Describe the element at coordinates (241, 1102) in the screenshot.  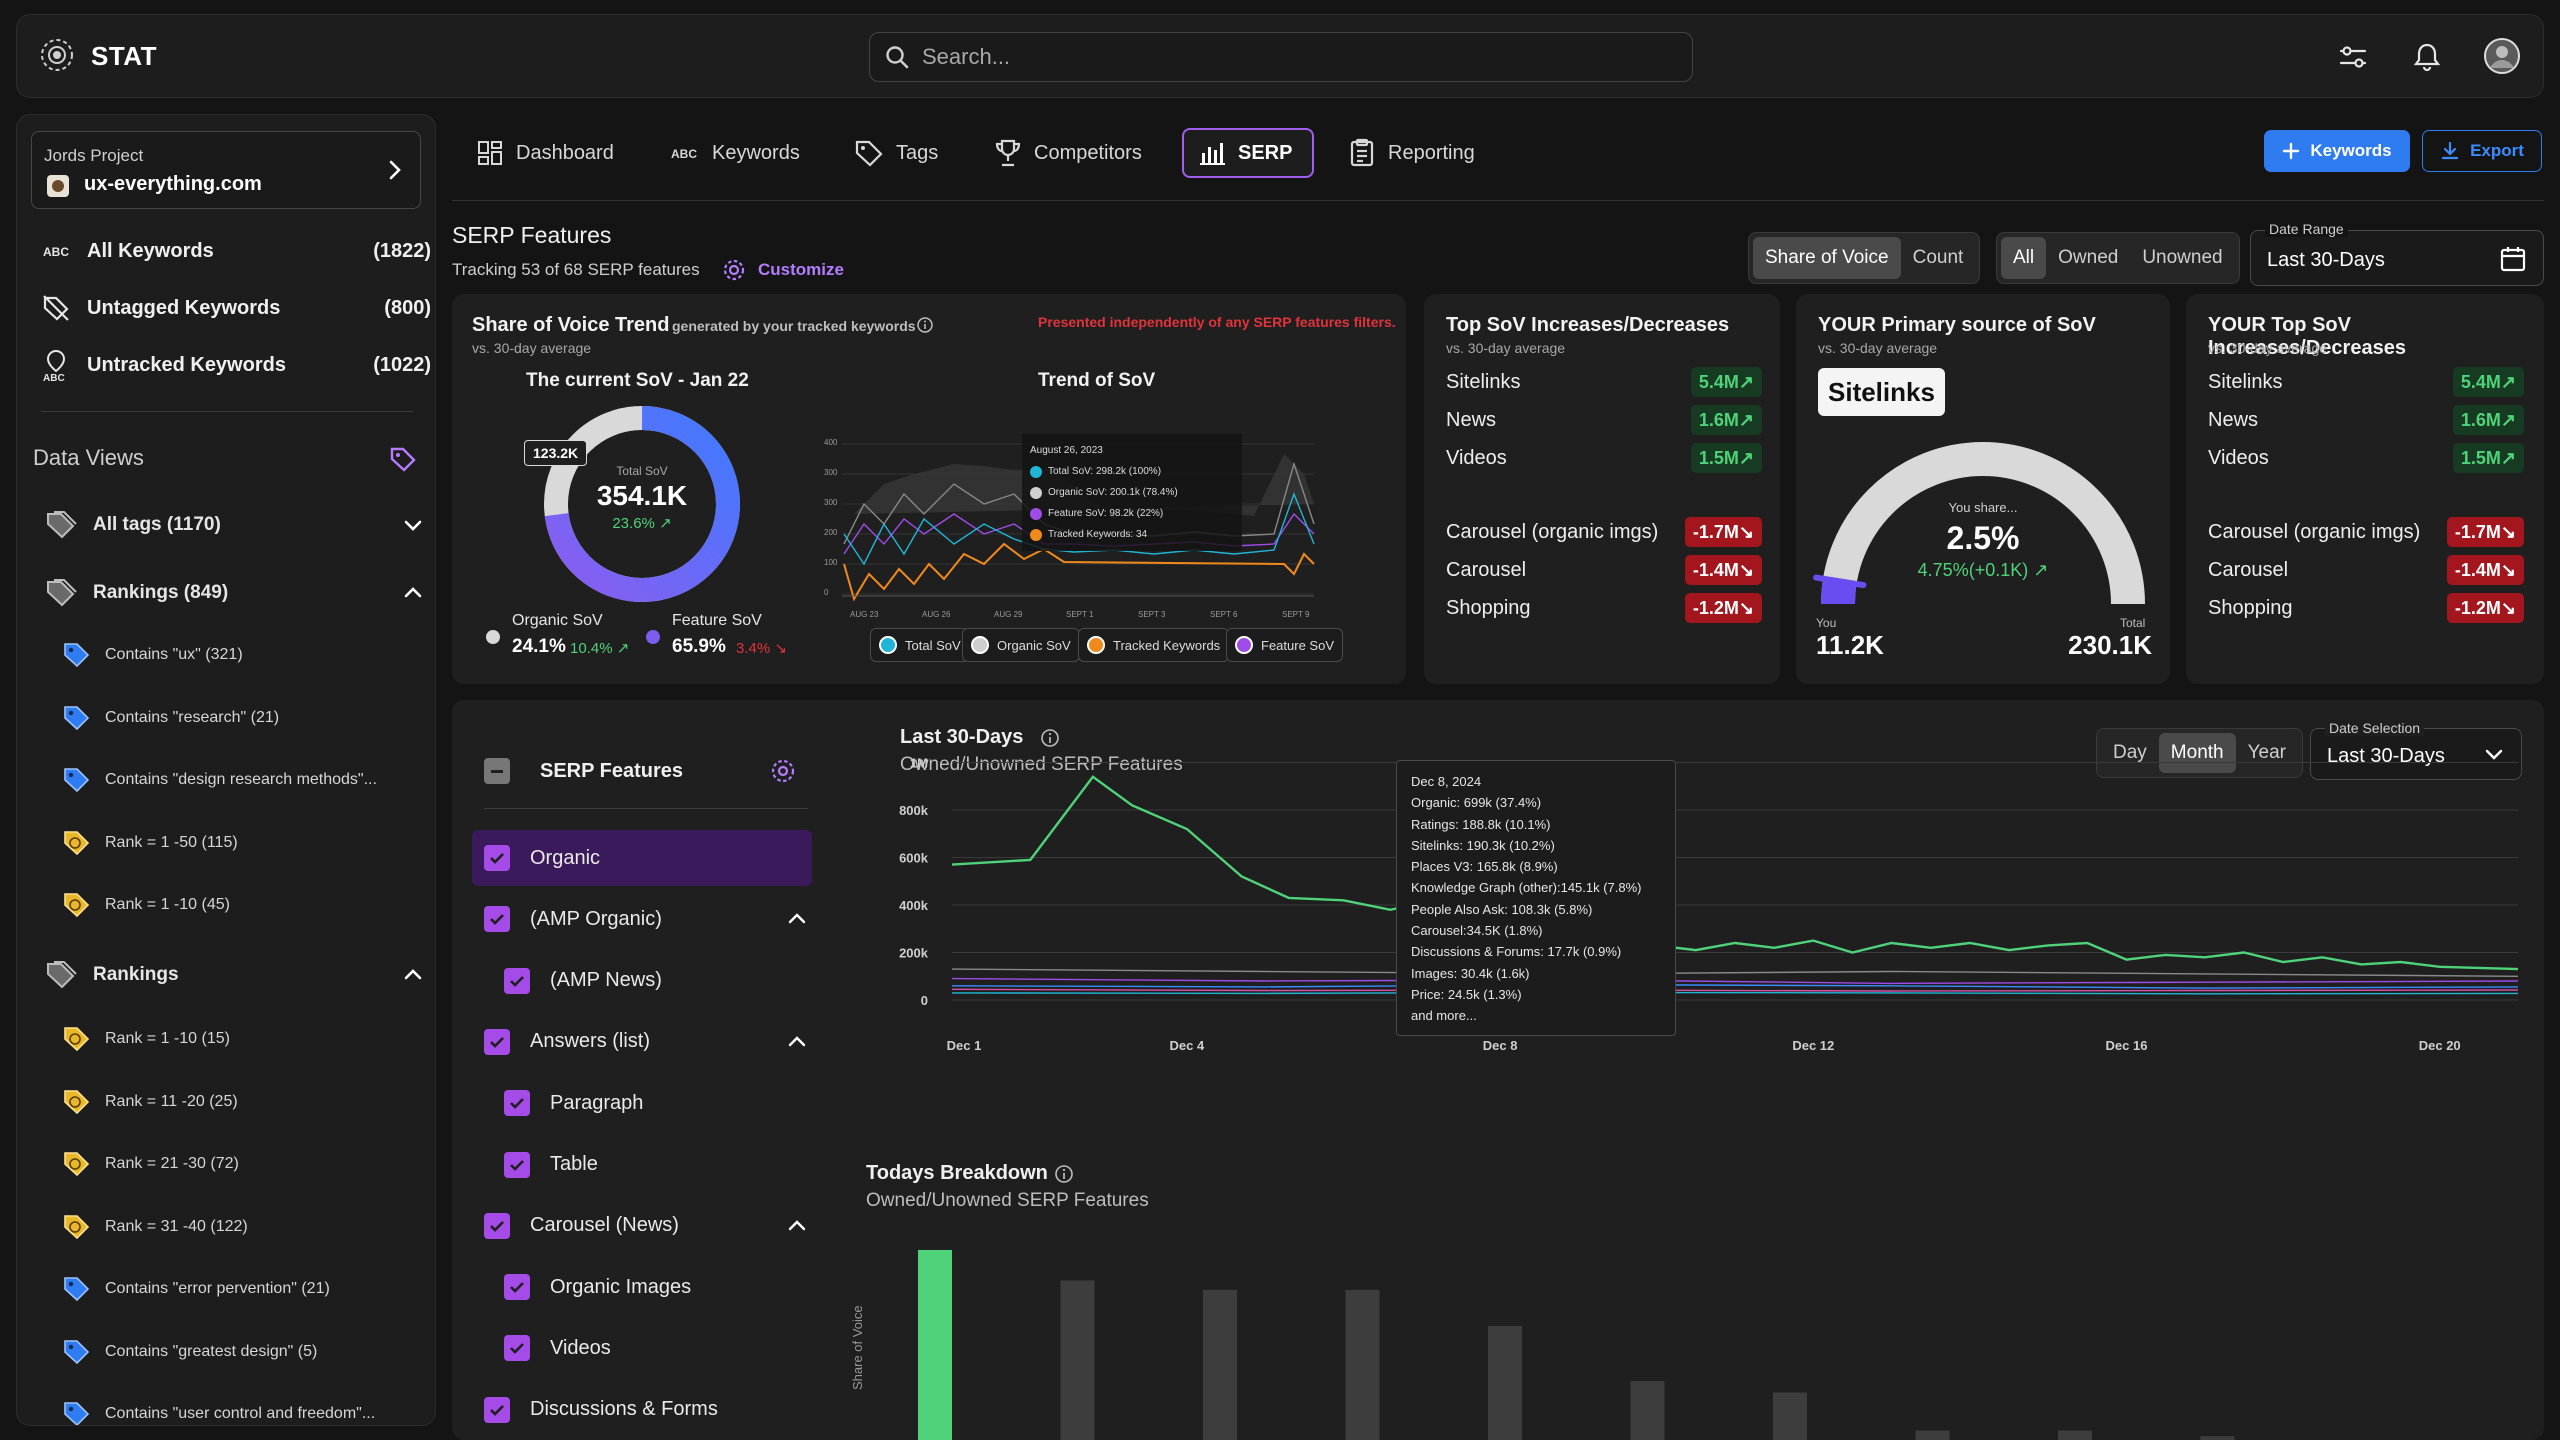
I see `data-view-filter-item: Rank = 11 -20 (25)` at that location.